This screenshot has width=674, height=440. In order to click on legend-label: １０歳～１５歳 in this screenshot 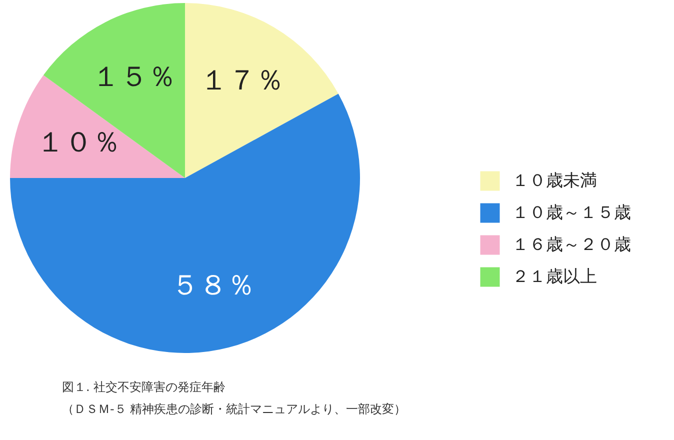, I will do `click(571, 213)`.